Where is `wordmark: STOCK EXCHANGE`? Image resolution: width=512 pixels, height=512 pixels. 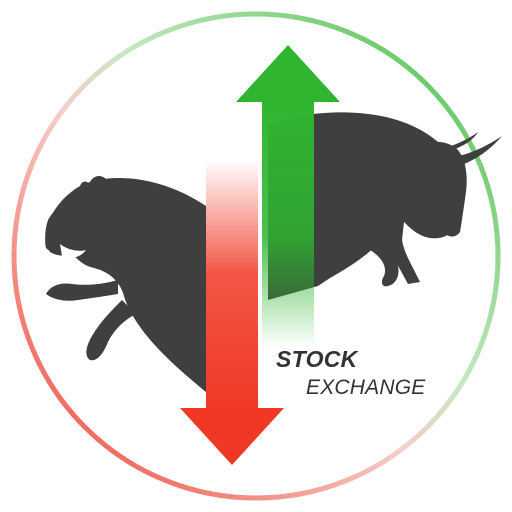
wordmark: STOCK EXCHANGE is located at coordinates (355, 372).